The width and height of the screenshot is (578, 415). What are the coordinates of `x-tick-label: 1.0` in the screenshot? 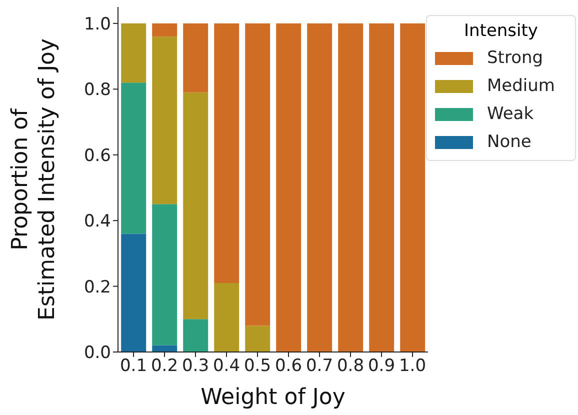 It's located at (412, 366).